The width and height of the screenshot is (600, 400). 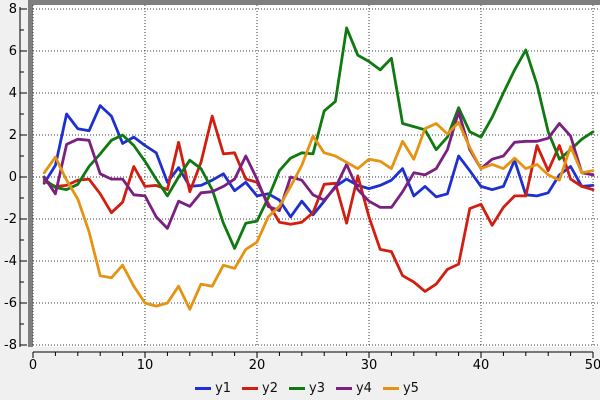 I want to click on legend-item-y2: y2, so click(x=260, y=388).